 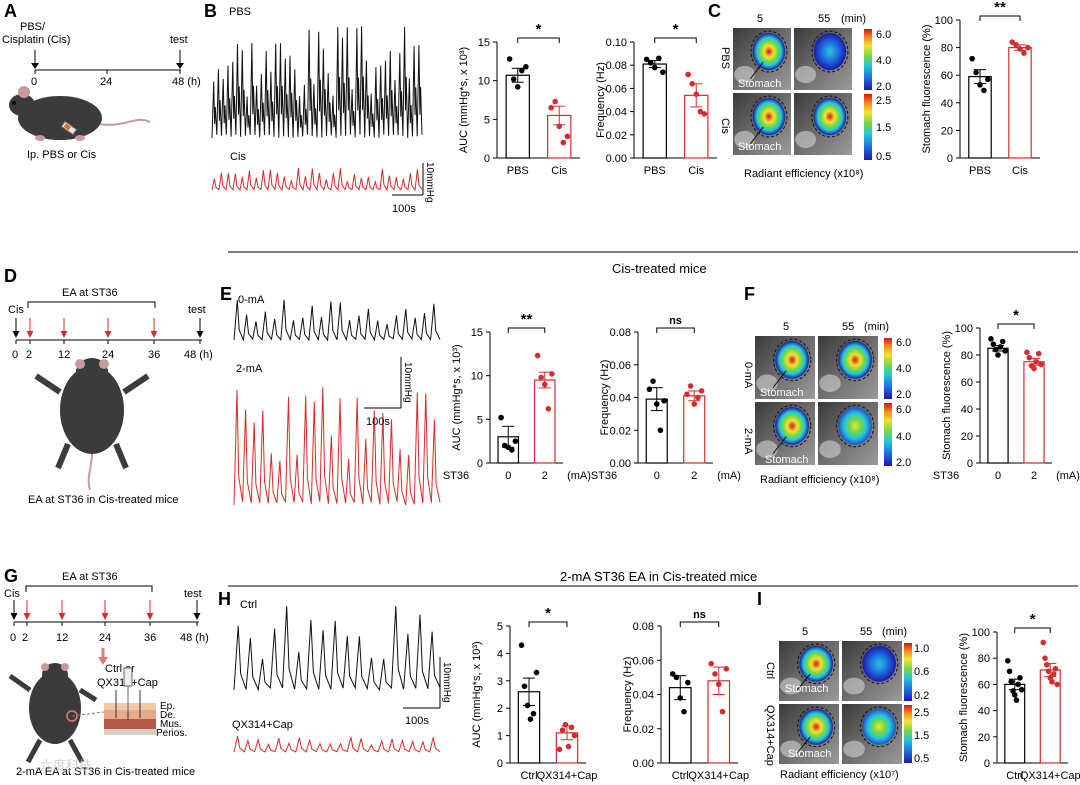 What do you see at coordinates (335, 671) in the screenshot?
I see `panel-h: H Ctrl QX314+Cap 10mmHg 100s` at bounding box center [335, 671].